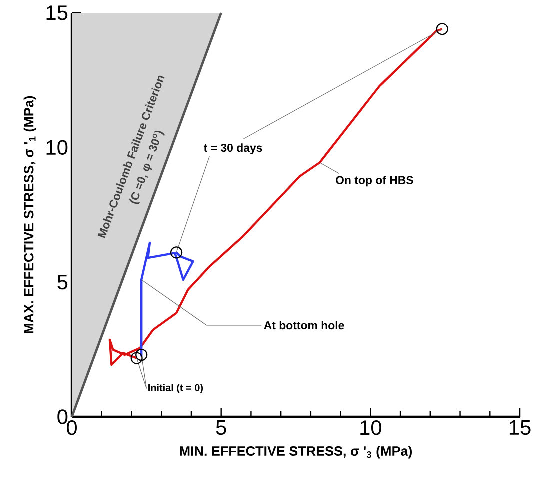 The image size is (545, 486). I want to click on y-tick-label: 10, so click(57, 148).